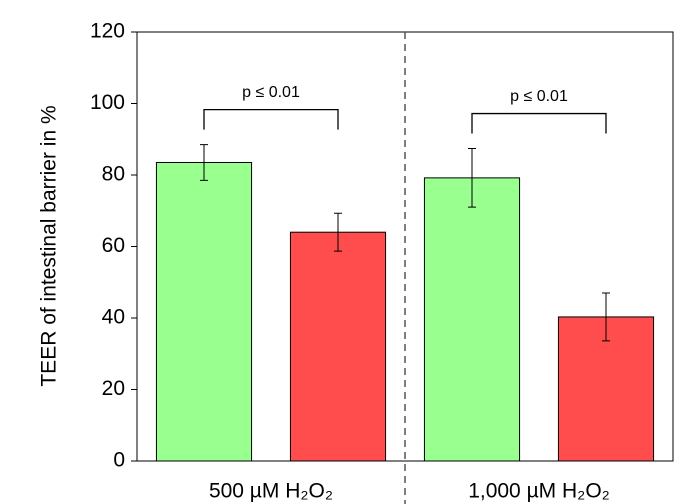  Describe the element at coordinates (49, 245) in the screenshot. I see `y-axis-label: TEER of intestinal barrier in %` at that location.